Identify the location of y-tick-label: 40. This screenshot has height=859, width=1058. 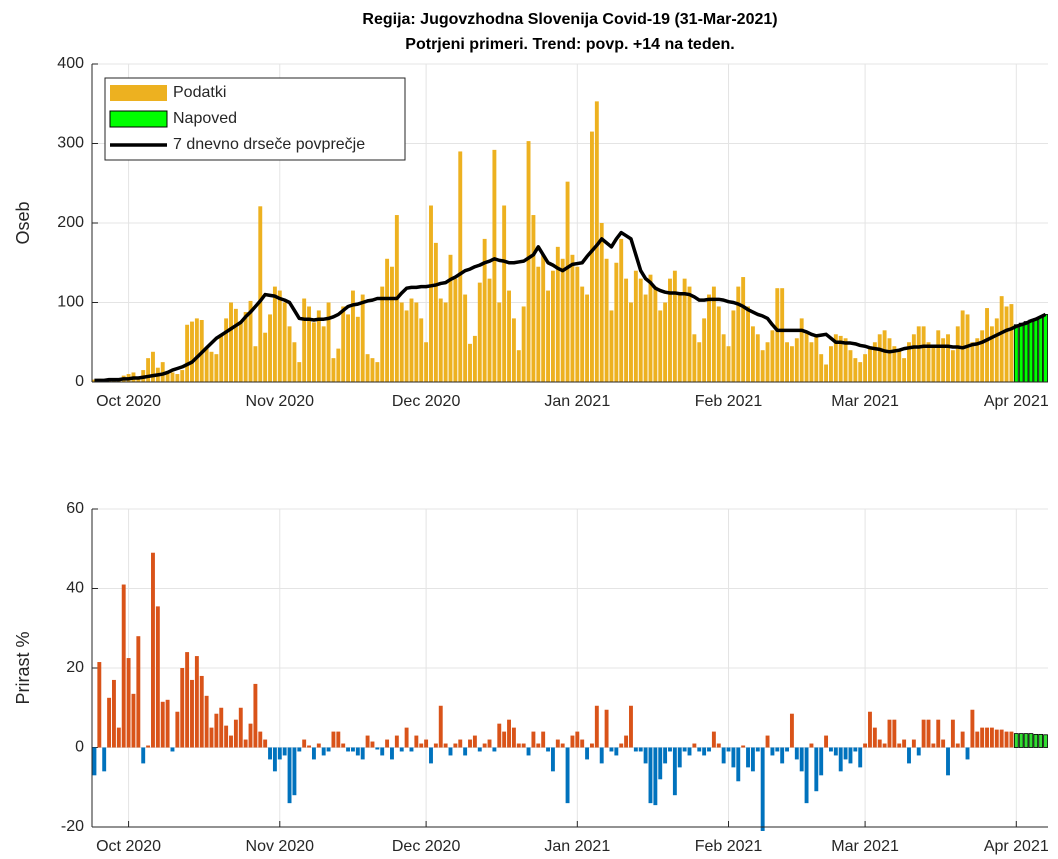
(75, 588).